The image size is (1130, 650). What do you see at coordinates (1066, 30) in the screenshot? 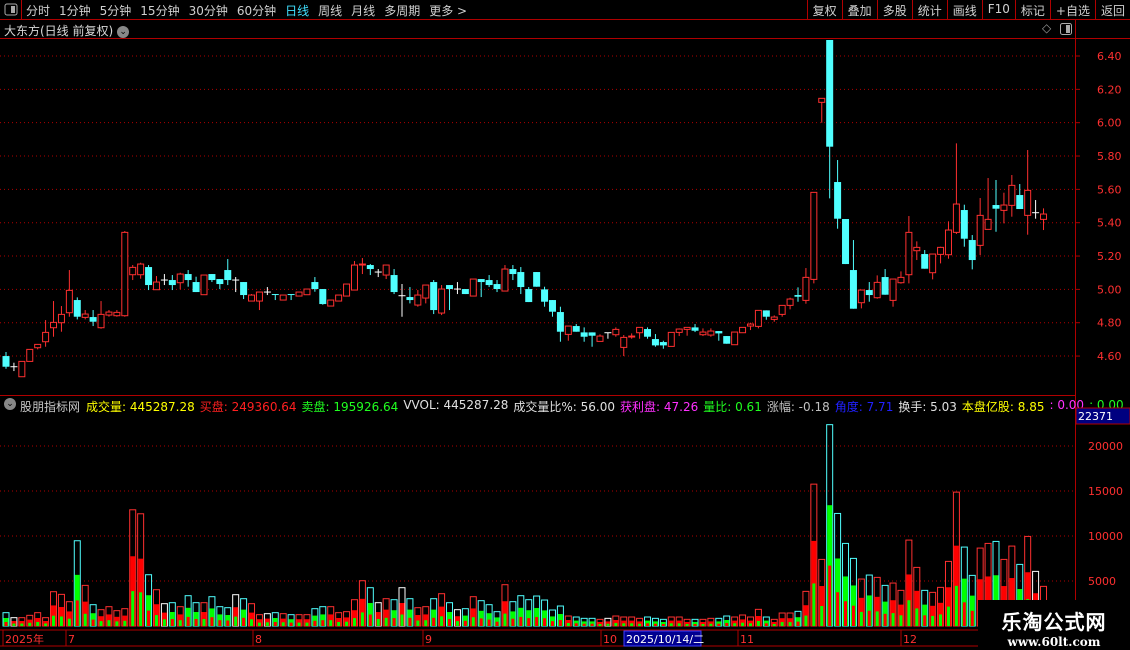
I see `panel-toggle-icon` at bounding box center [1066, 30].